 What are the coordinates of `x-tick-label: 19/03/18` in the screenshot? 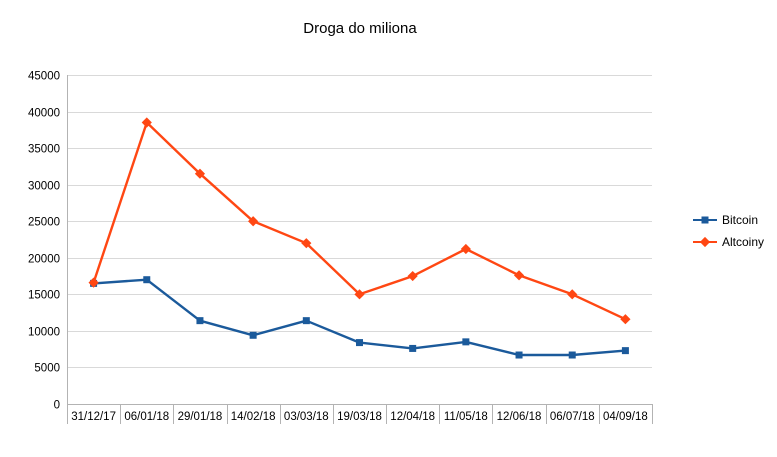 It's located at (359, 417).